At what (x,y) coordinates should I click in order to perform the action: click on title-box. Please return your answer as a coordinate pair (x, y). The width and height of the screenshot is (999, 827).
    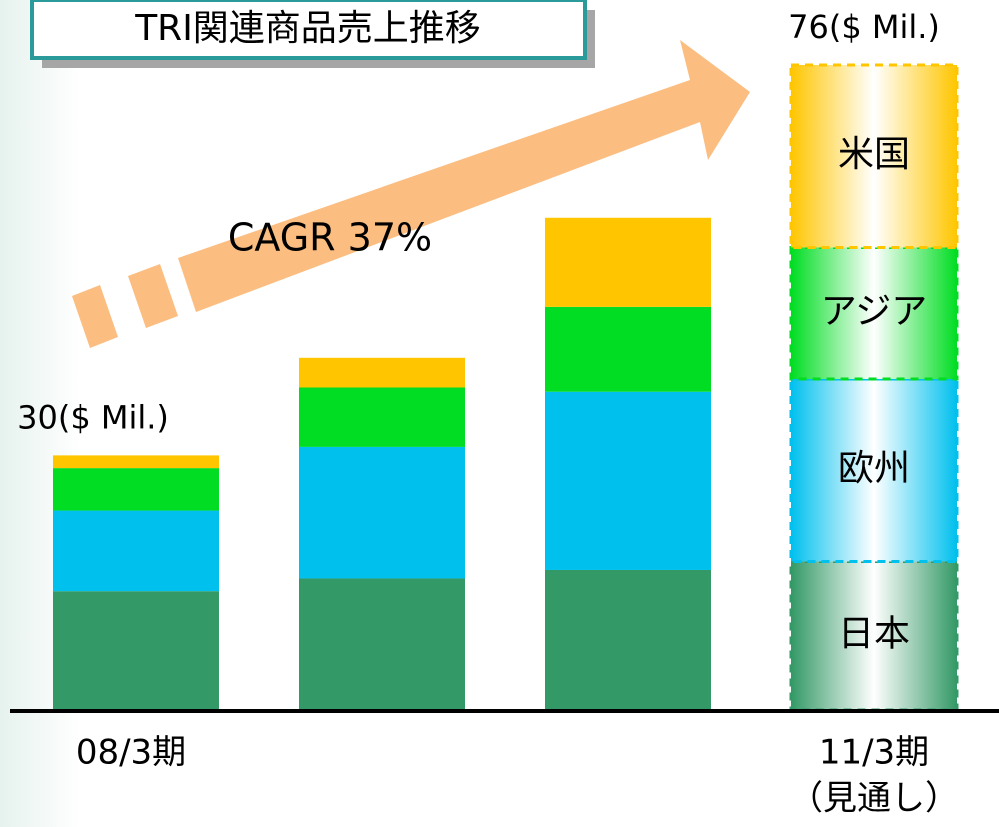
    Looking at the image, I should click on (308, 30).